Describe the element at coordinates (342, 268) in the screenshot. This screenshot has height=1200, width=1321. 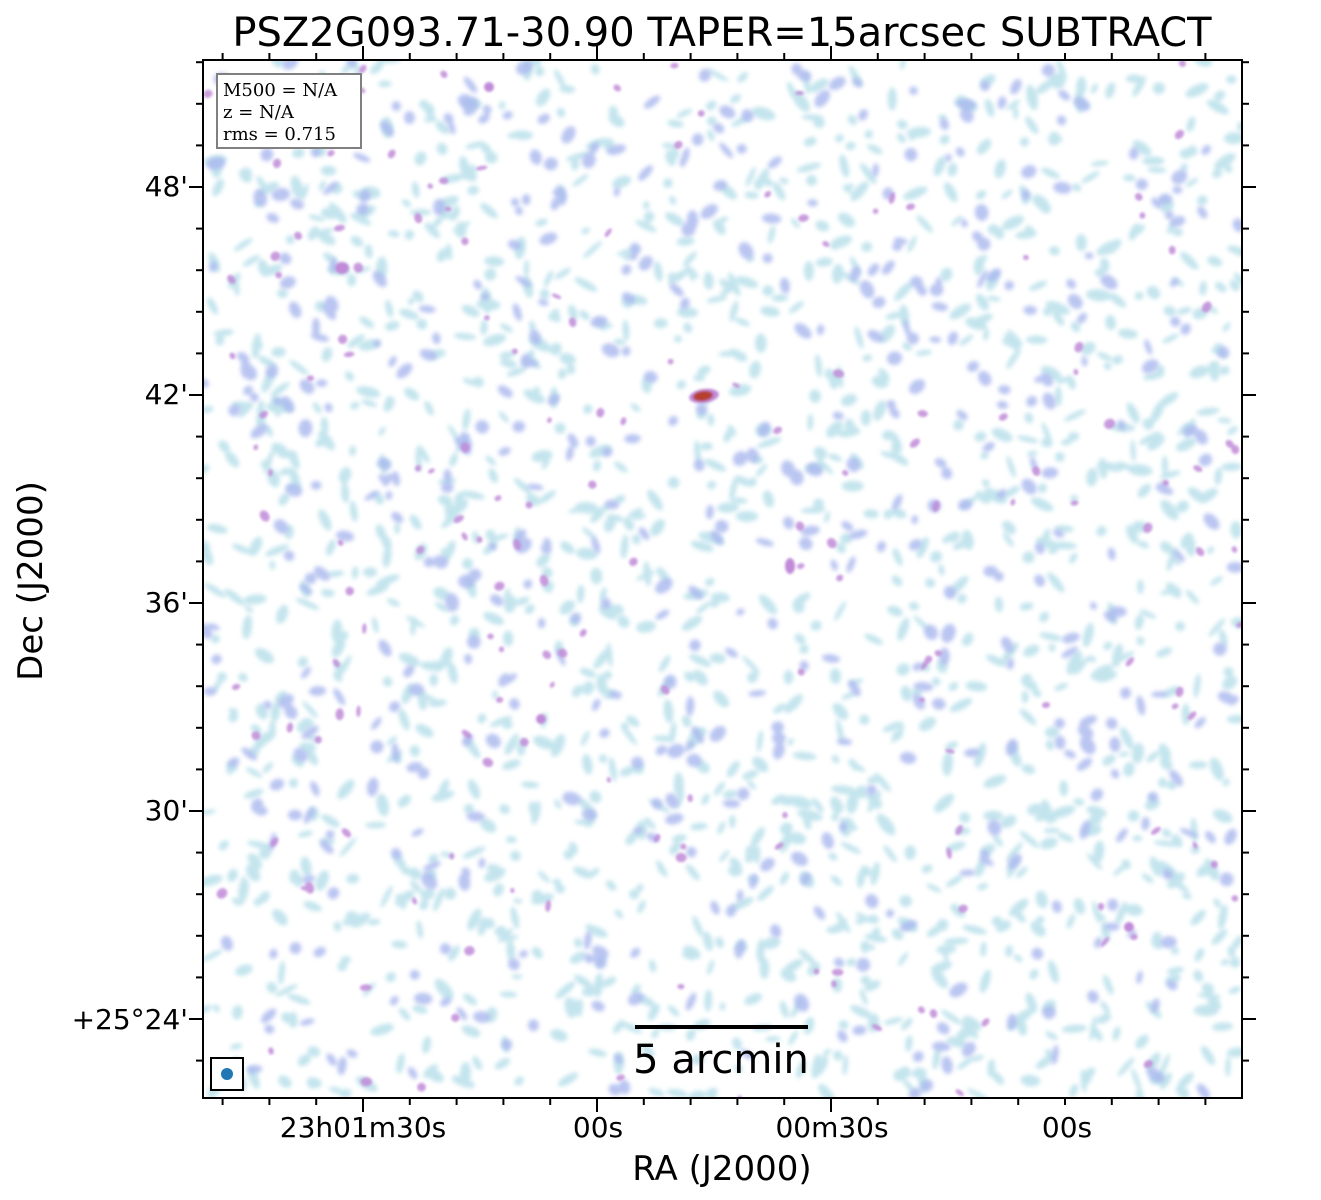
I see `bright-knot` at that location.